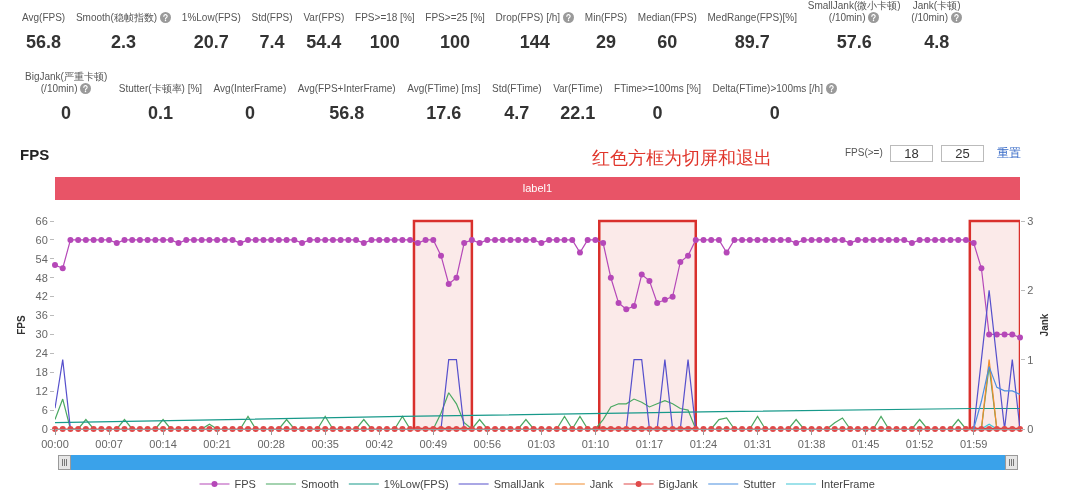 This screenshot has width=1080, height=500. I want to click on category-label: Min(FPS), so click(606, 18).